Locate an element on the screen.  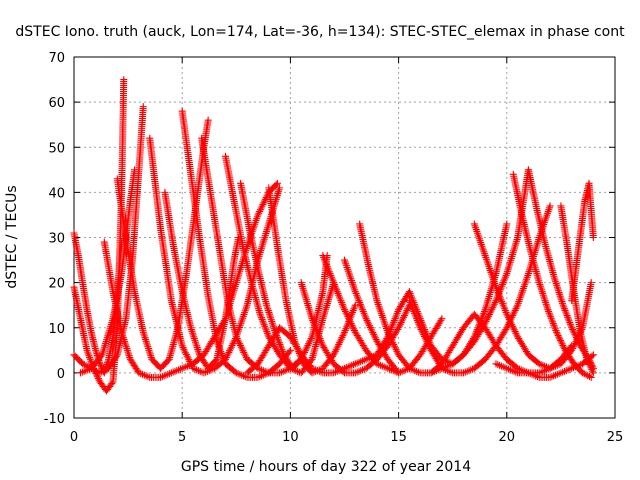
y-tick-label: 20 is located at coordinates (56, 284).